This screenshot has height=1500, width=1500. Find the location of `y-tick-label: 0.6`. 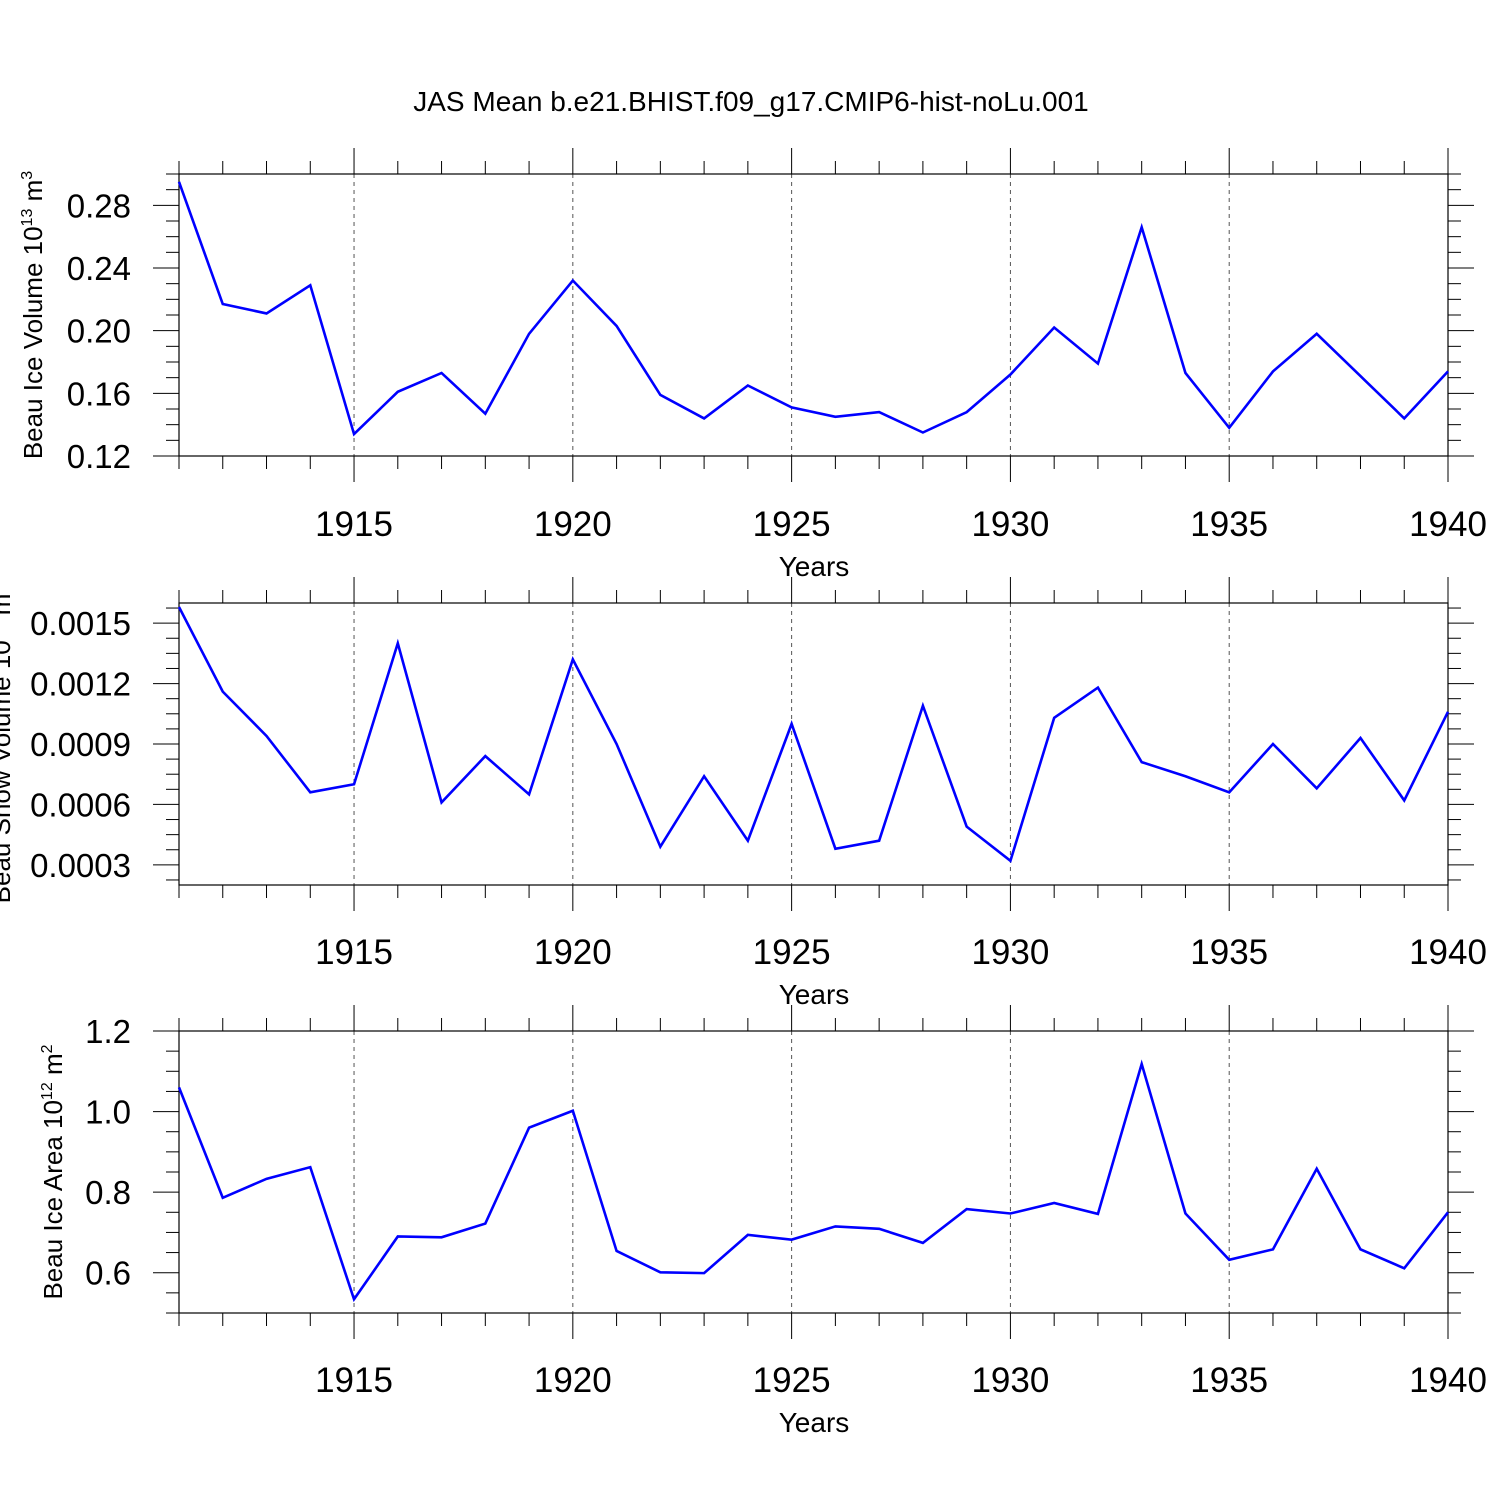

y-tick-label: 0.6 is located at coordinates (108, 1273).